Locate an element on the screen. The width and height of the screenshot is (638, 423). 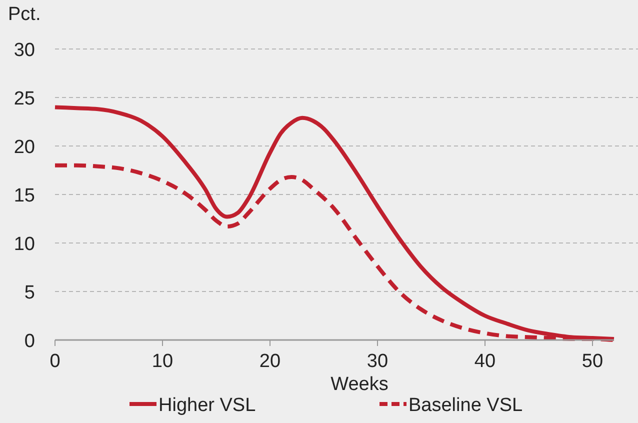
legend-label: Baseline VSL is located at coordinates (465, 405).